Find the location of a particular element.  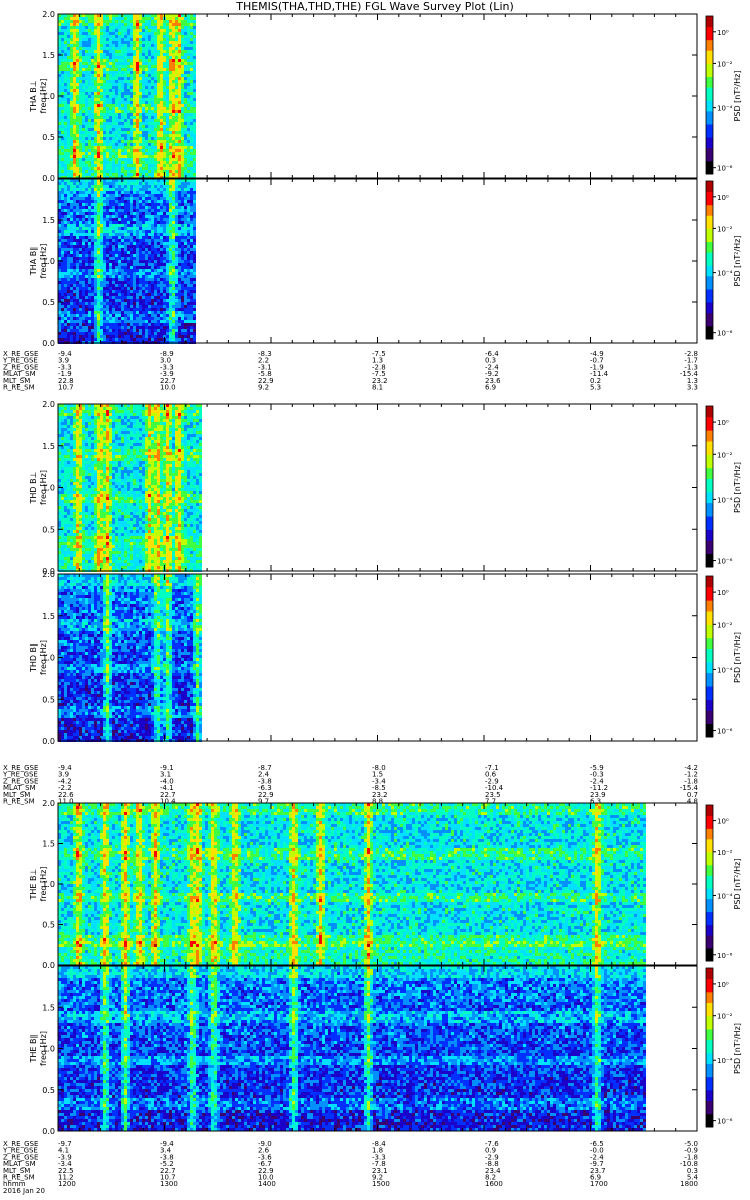

ephemeris-value: 22.5 is located at coordinates (66, 1171).